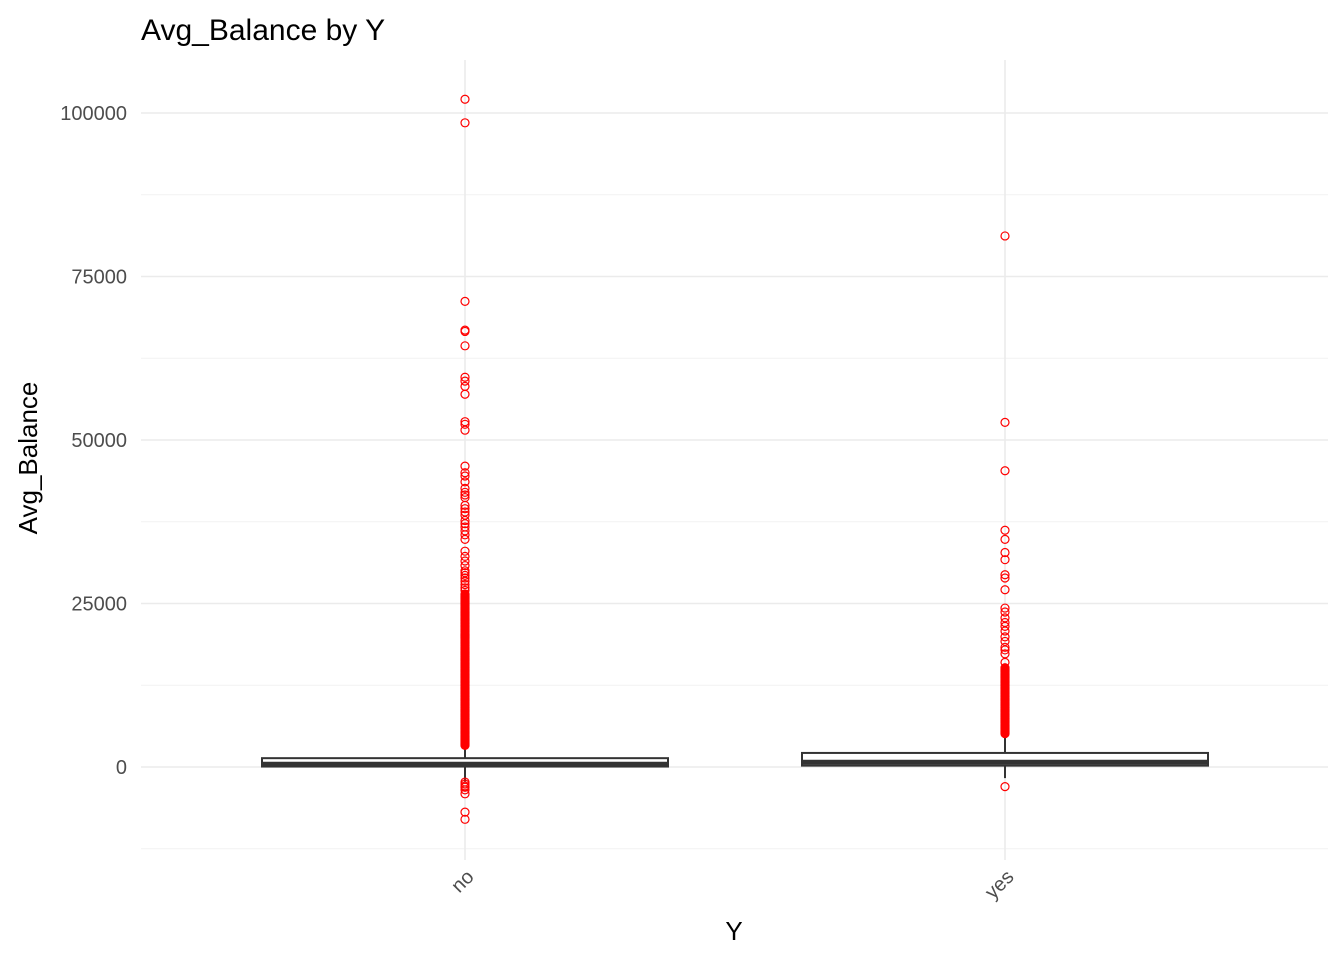 The width and height of the screenshot is (1344, 960). Describe the element at coordinates (732, 885) in the screenshot. I see `x-axis-ticks: no yes` at that location.